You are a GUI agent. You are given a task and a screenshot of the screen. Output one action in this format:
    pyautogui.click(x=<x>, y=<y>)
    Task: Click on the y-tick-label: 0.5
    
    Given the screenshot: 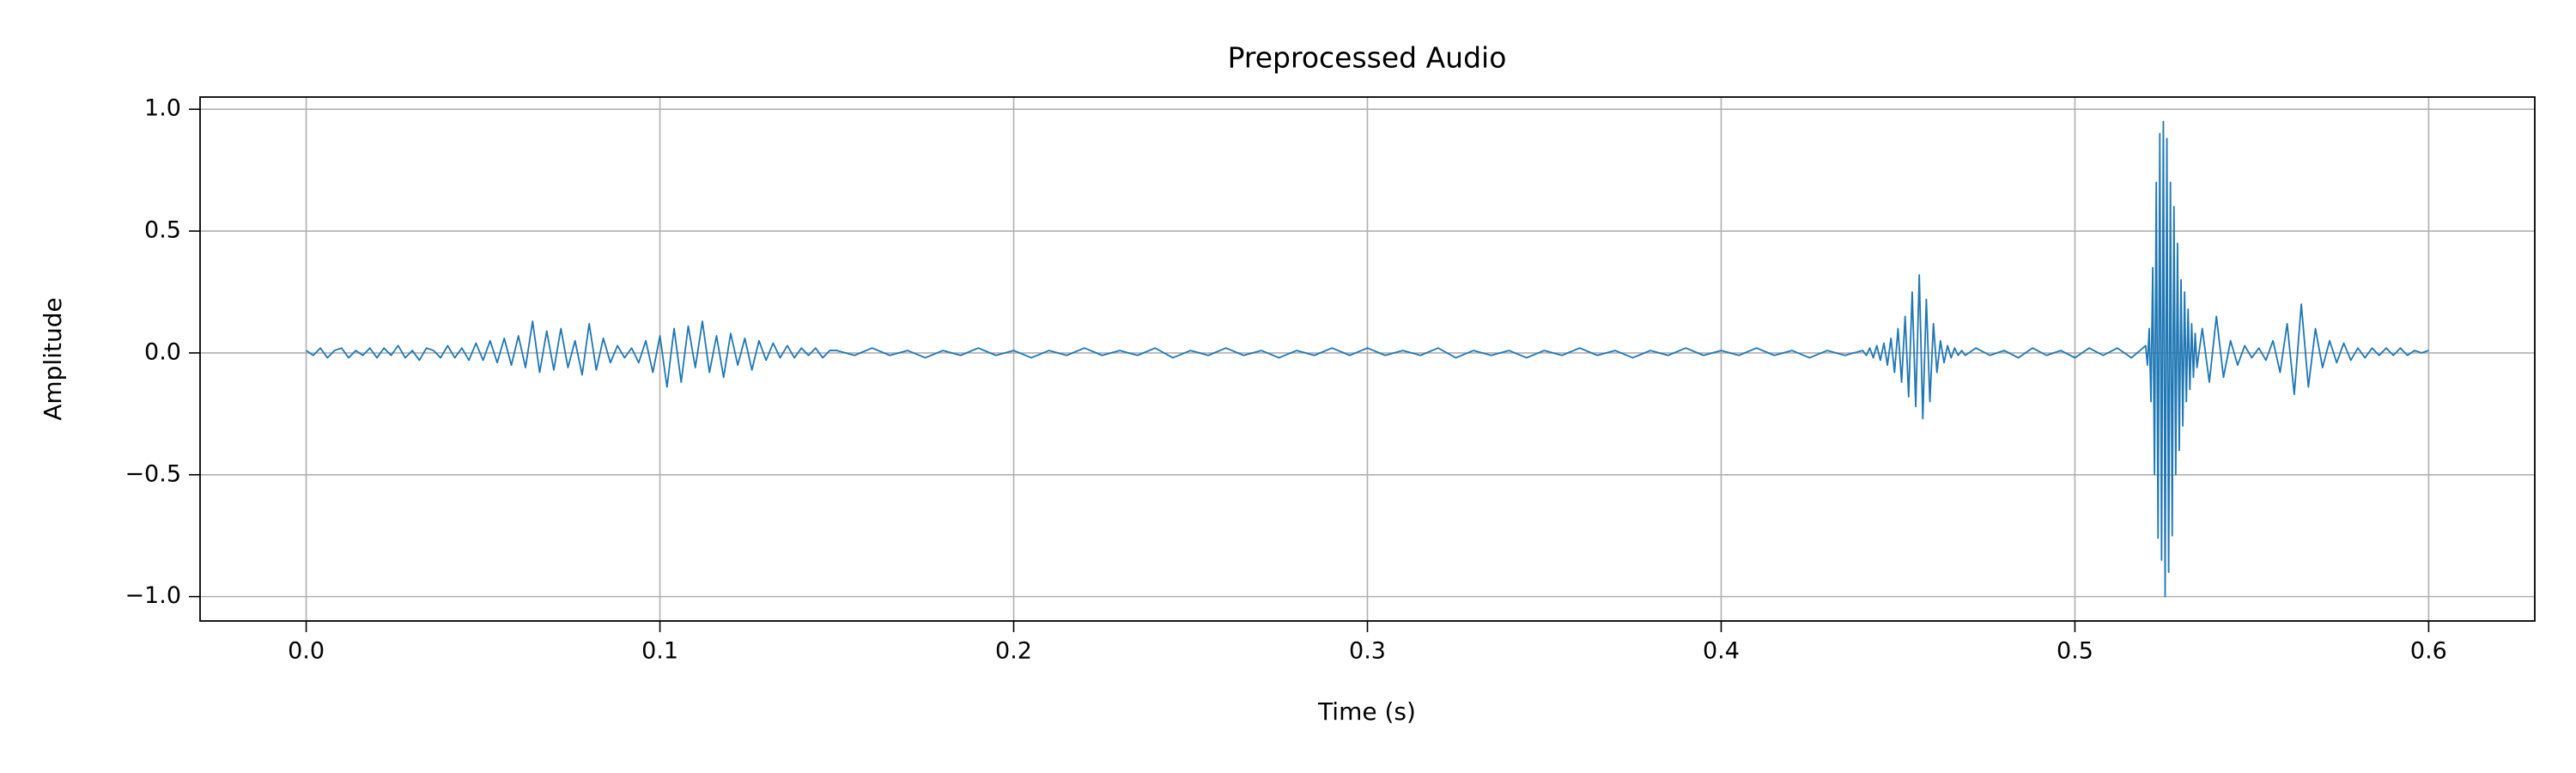 What is the action you would take?
    pyautogui.click(x=162, y=230)
    